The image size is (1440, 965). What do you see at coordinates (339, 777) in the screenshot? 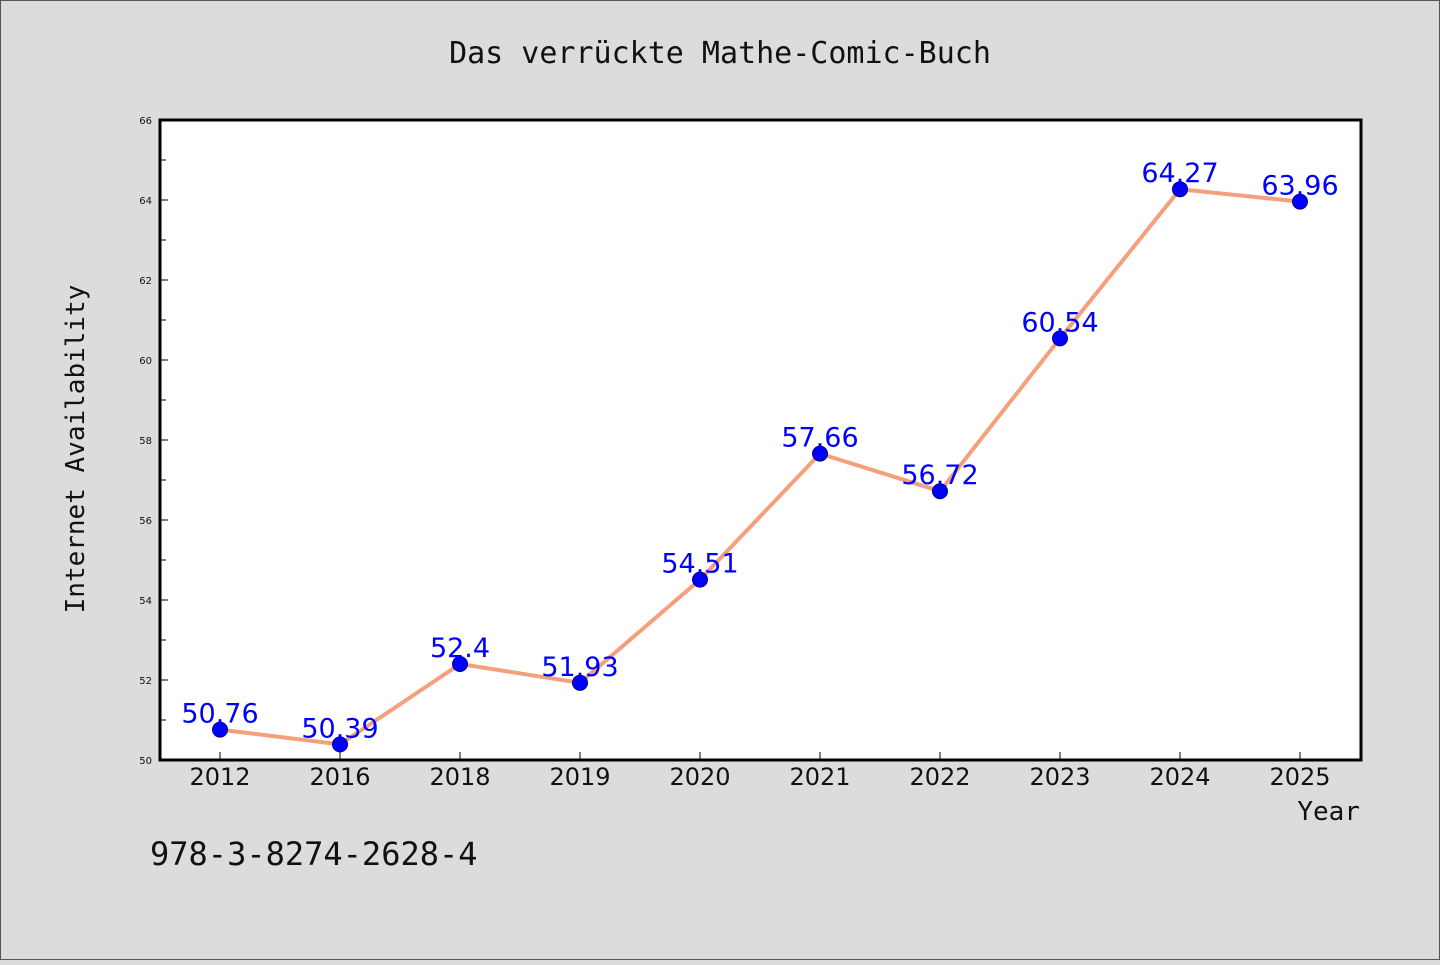
I see `x-tick-label: 2016` at bounding box center [339, 777].